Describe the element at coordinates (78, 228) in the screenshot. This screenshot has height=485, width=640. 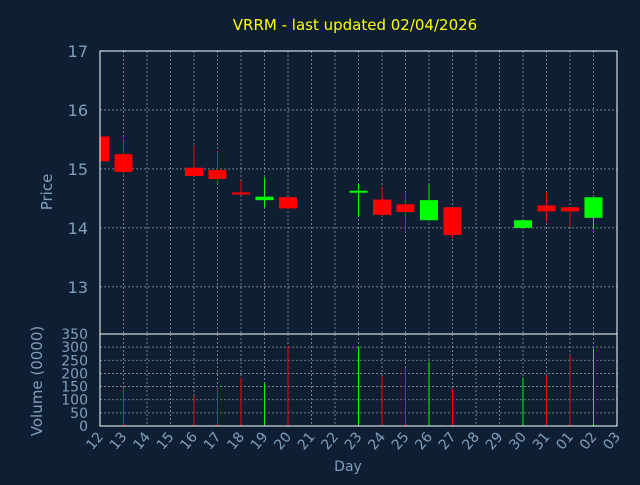
I see `price-tick-label: 14` at that location.